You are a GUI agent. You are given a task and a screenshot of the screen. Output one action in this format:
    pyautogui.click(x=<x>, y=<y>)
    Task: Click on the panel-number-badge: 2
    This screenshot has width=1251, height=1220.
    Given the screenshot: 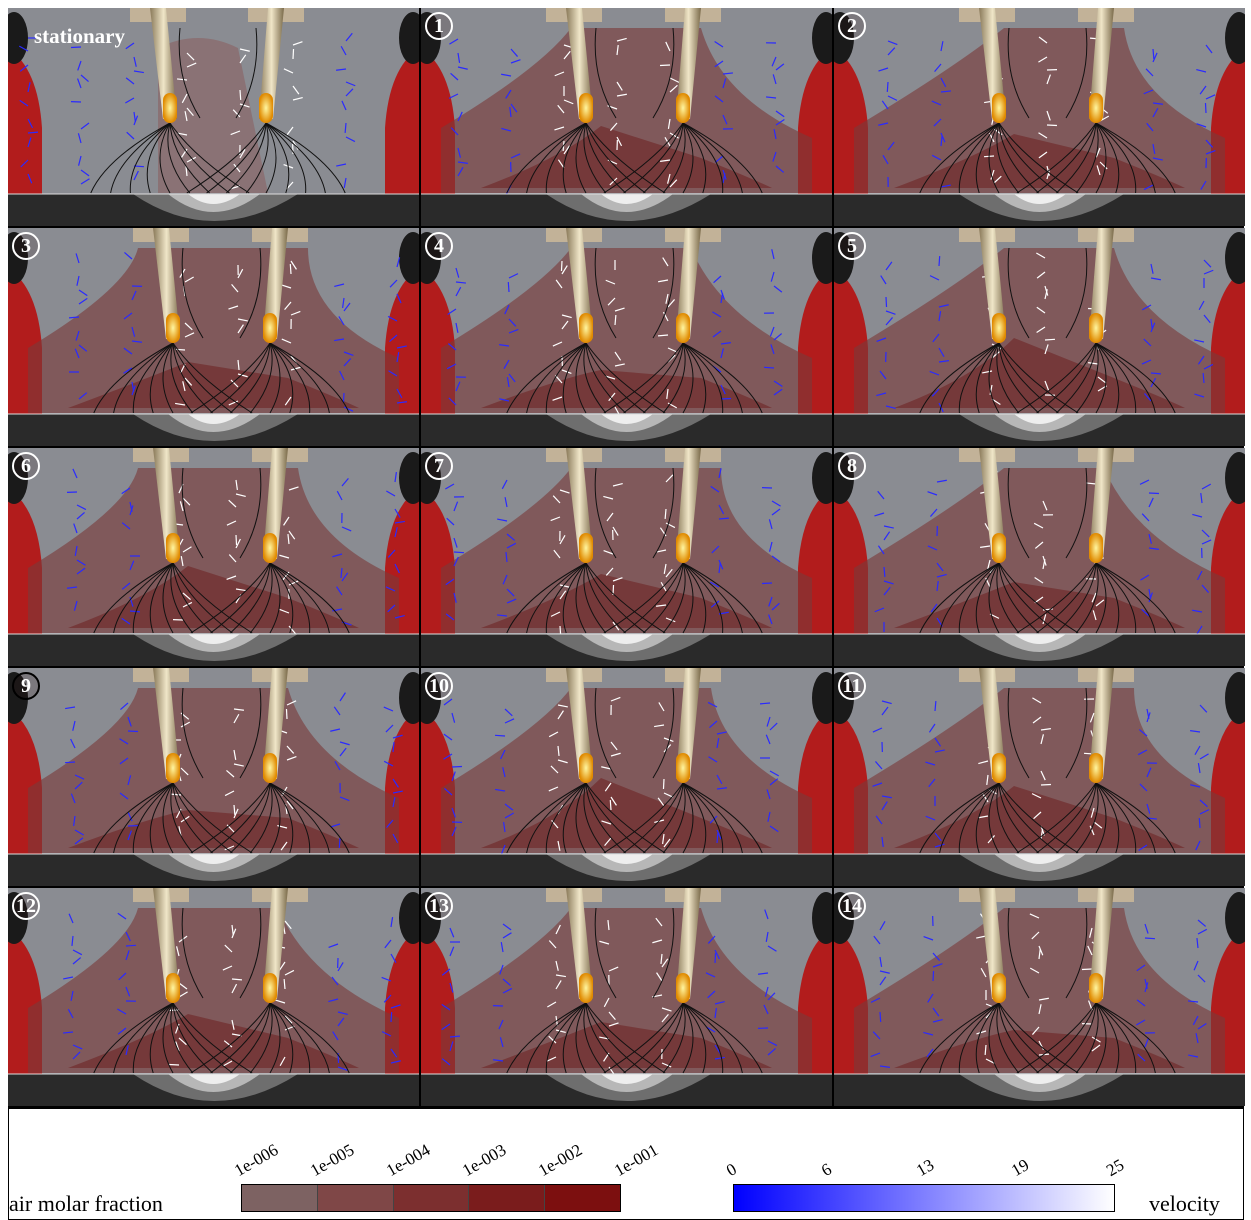 What is the action you would take?
    pyautogui.click(x=852, y=26)
    